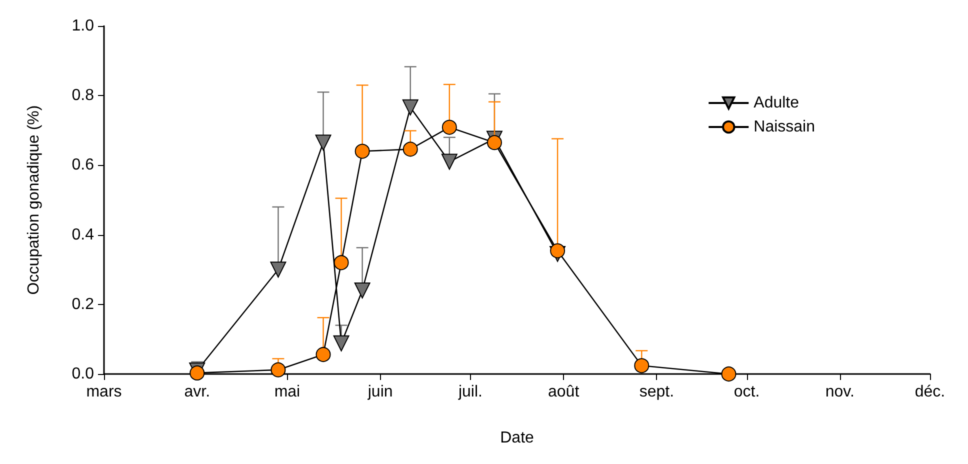 The image size is (968, 464). I want to click on legend-label: Adulte, so click(777, 103).